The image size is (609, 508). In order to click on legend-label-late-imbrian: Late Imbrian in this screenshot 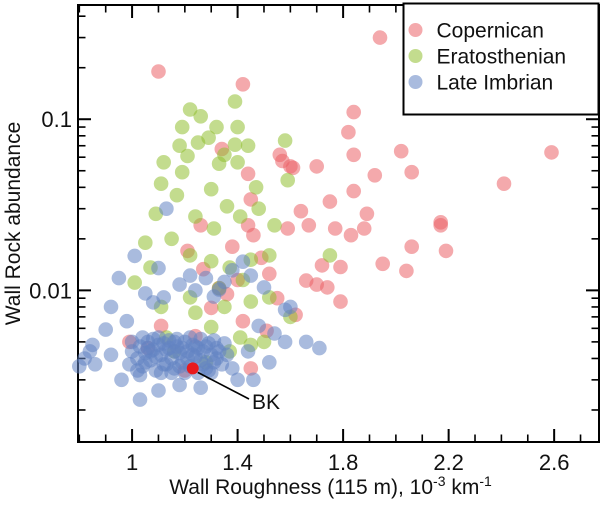, I will do `click(495, 83)`.